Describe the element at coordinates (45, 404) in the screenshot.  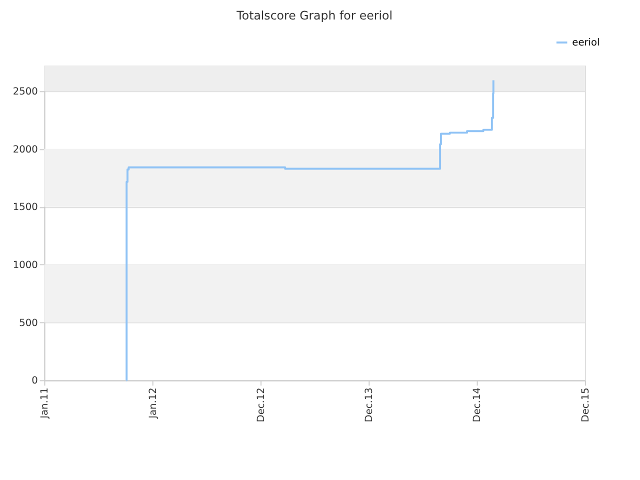
I see `x-tick-label: Jan.11` at that location.